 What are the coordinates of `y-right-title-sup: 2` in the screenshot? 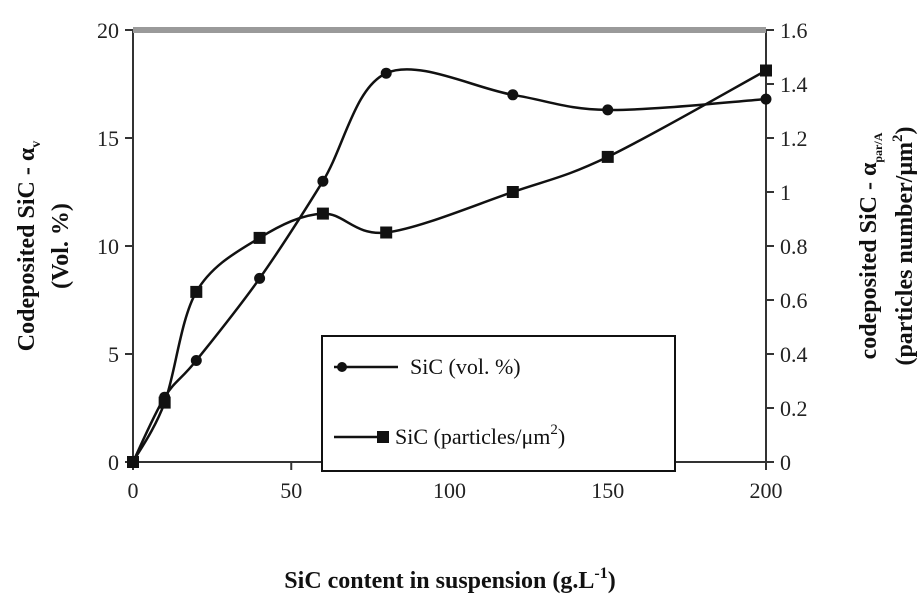 It's located at (898, 138).